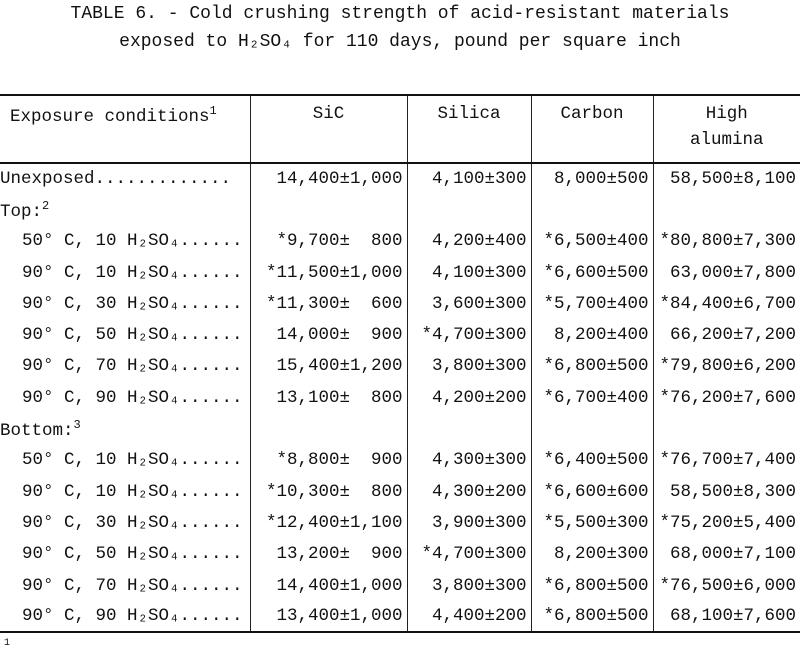 The width and height of the screenshot is (800, 649). I want to click on value-cell-carbon: *6,600±600, so click(591, 491).